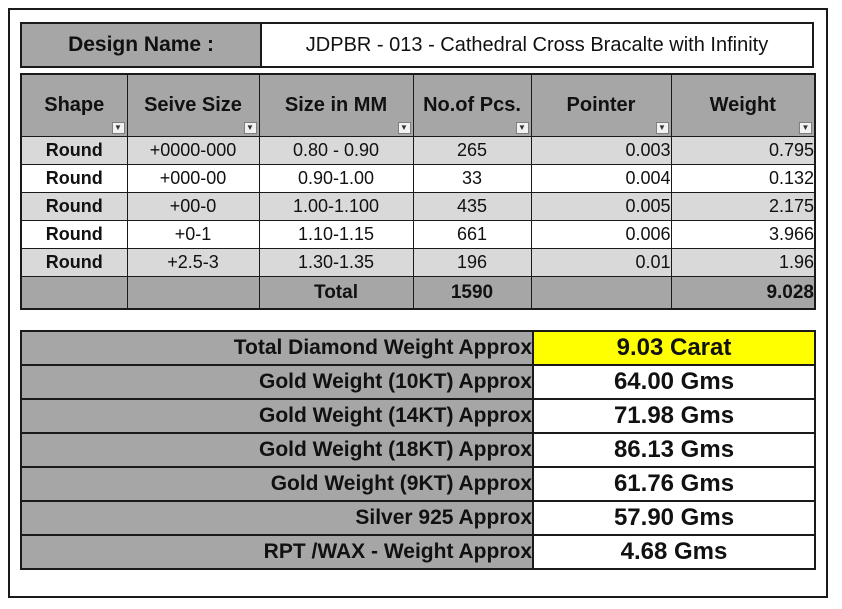  I want to click on summary-value-diamond: 9.03 Carat, so click(674, 348).